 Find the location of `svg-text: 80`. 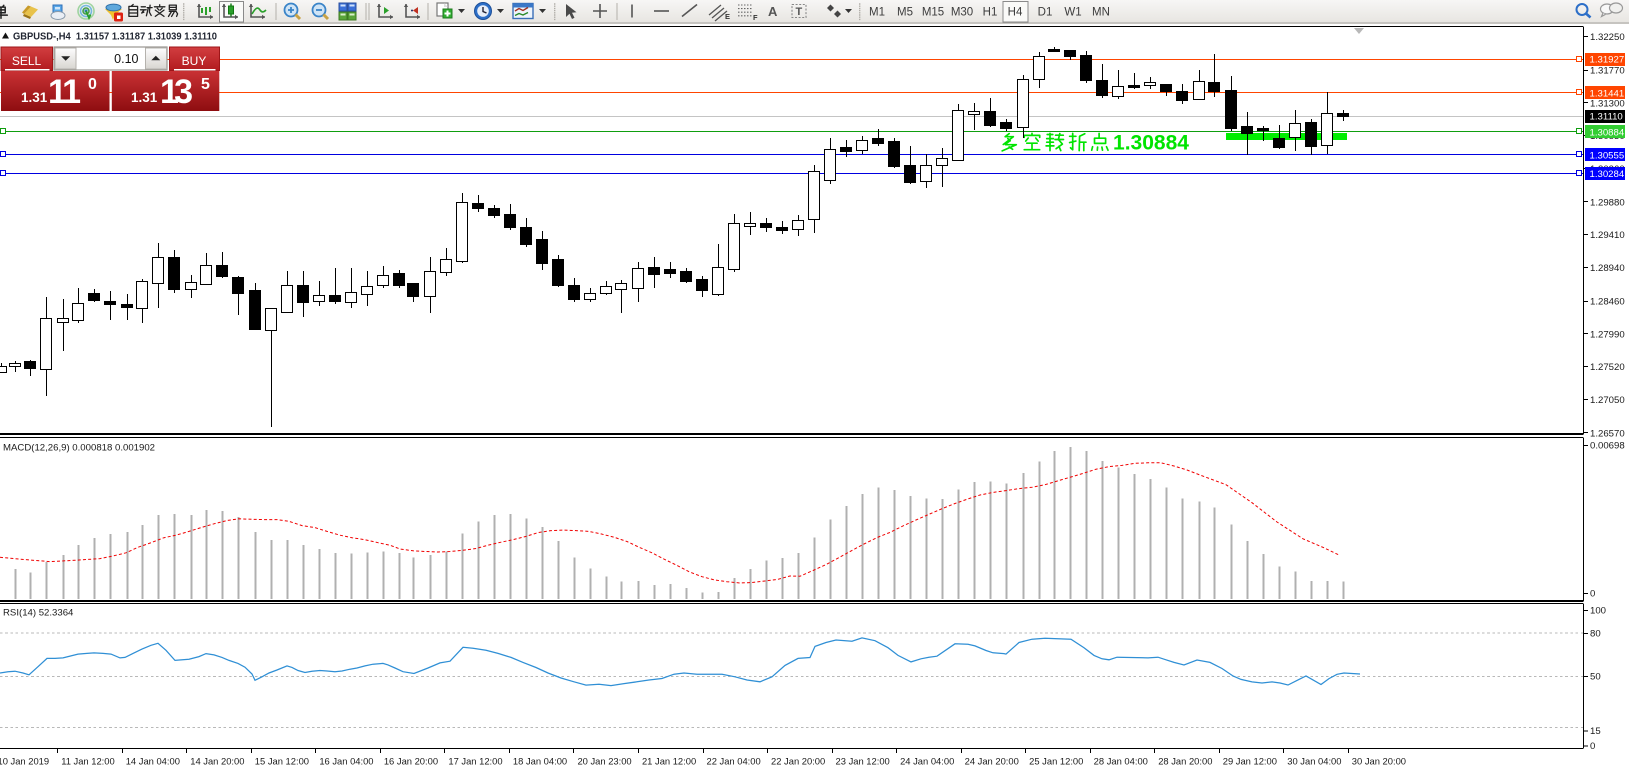

svg-text: 80 is located at coordinates (1595, 634).